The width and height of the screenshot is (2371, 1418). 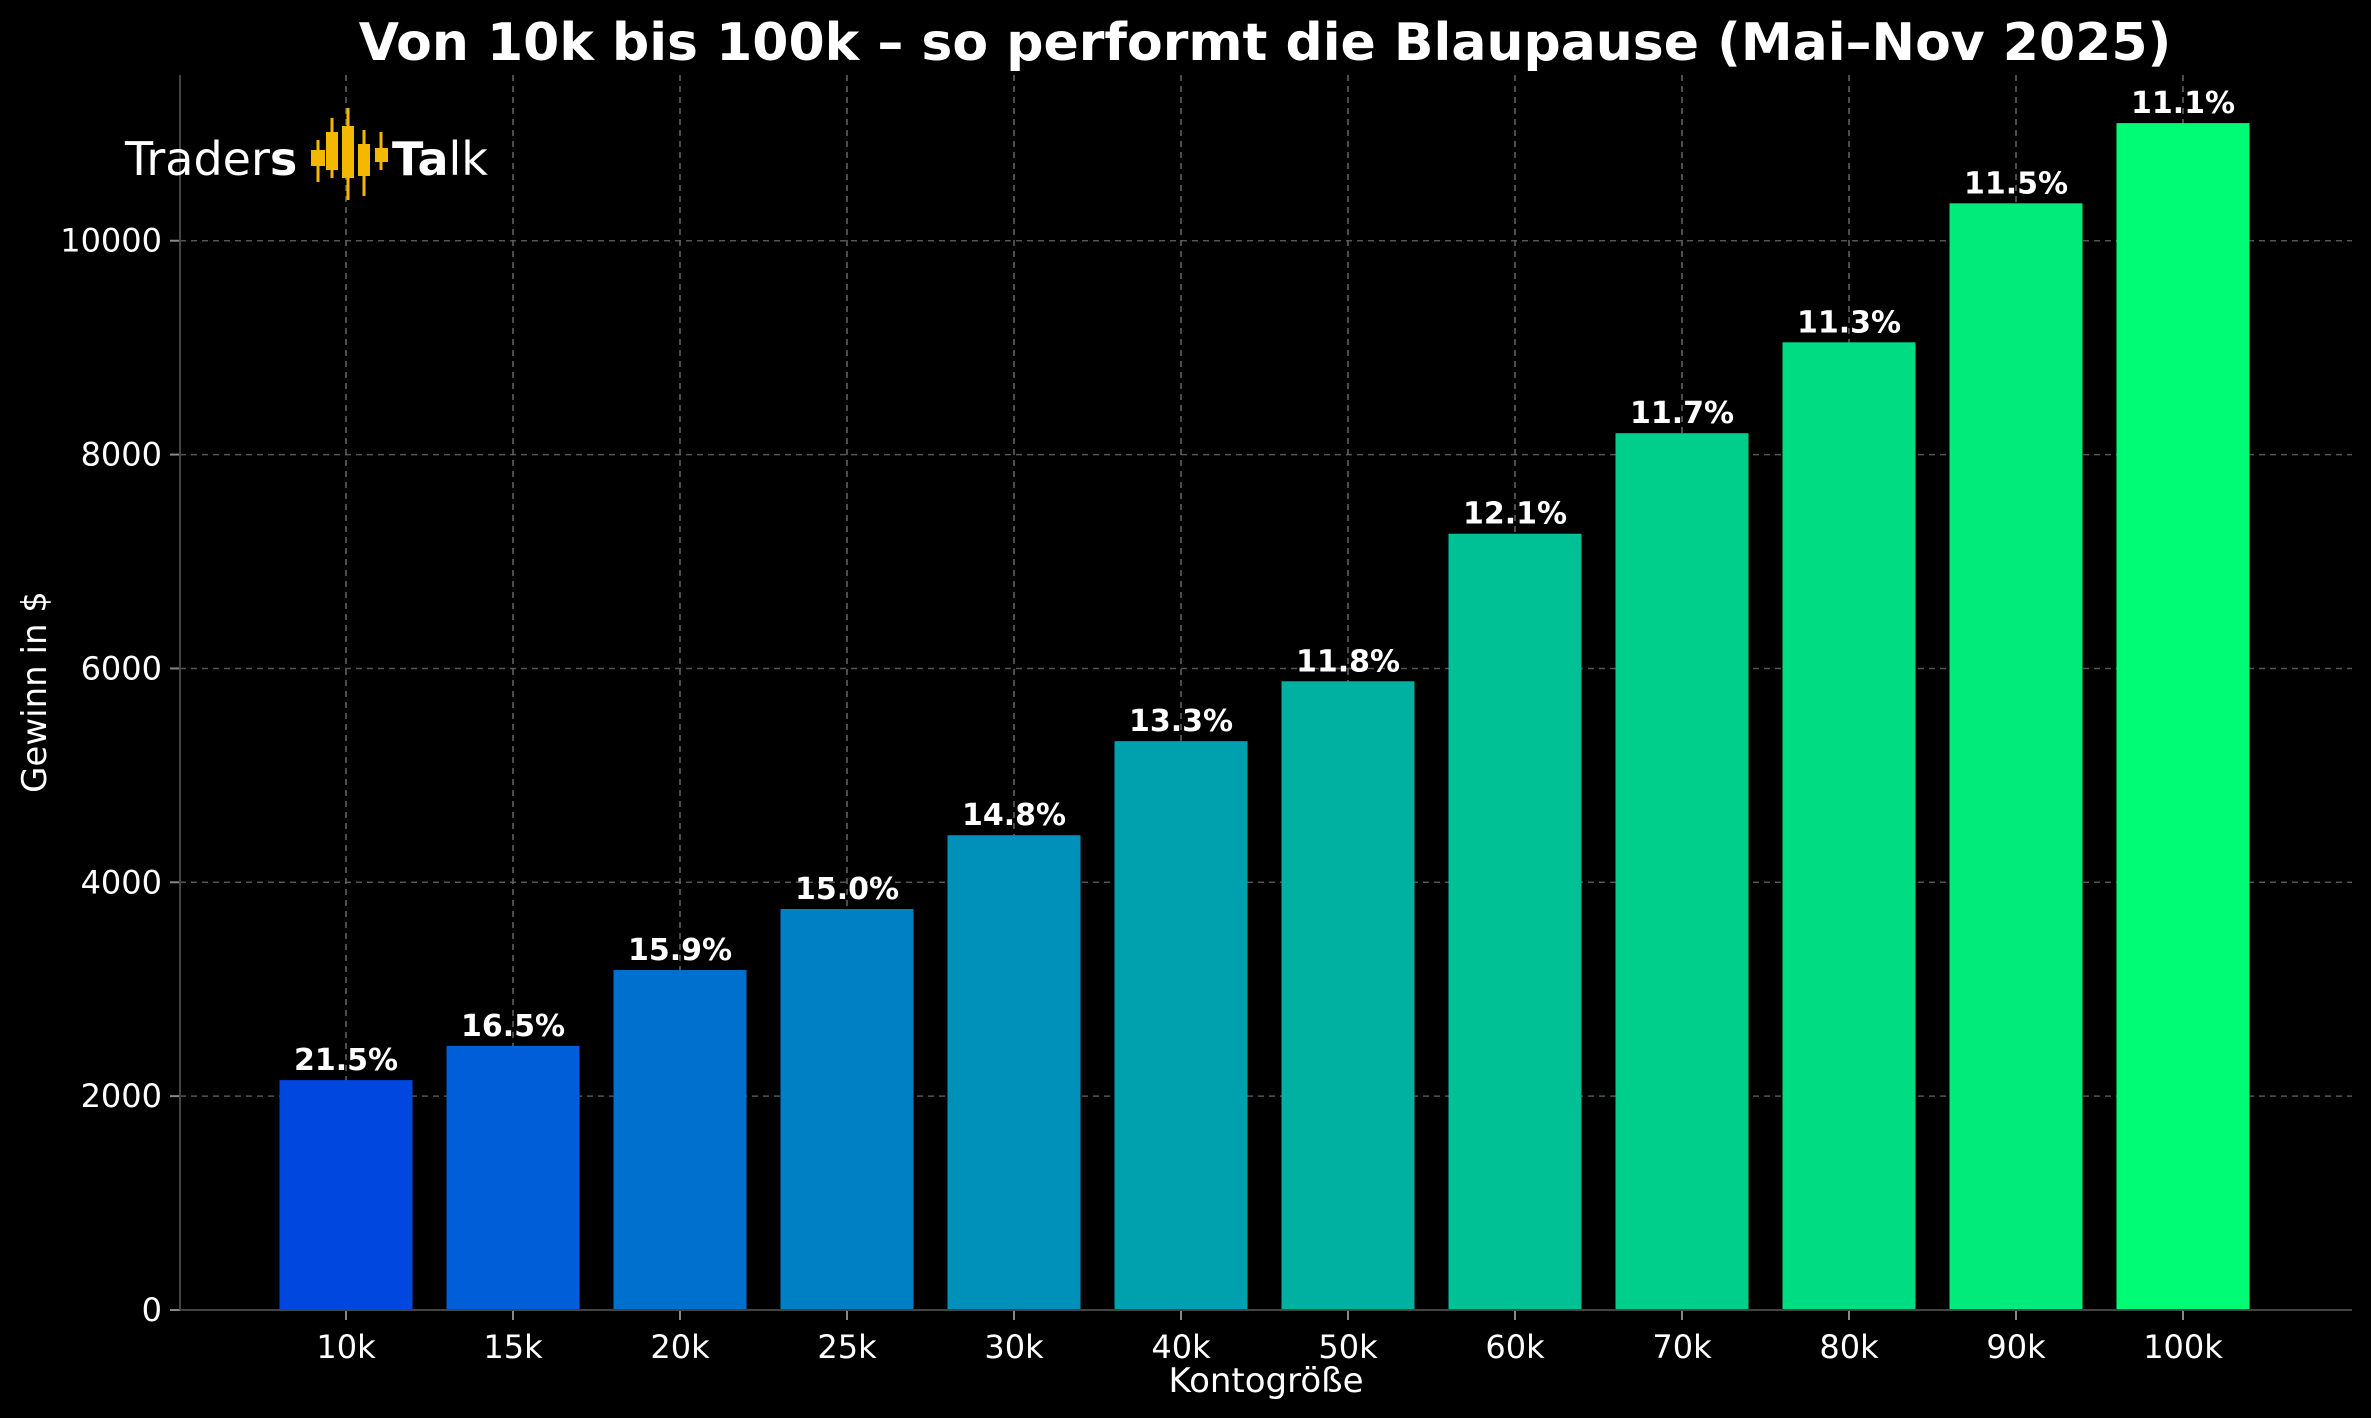 What do you see at coordinates (1348, 995) in the screenshot?
I see `bar-50k` at bounding box center [1348, 995].